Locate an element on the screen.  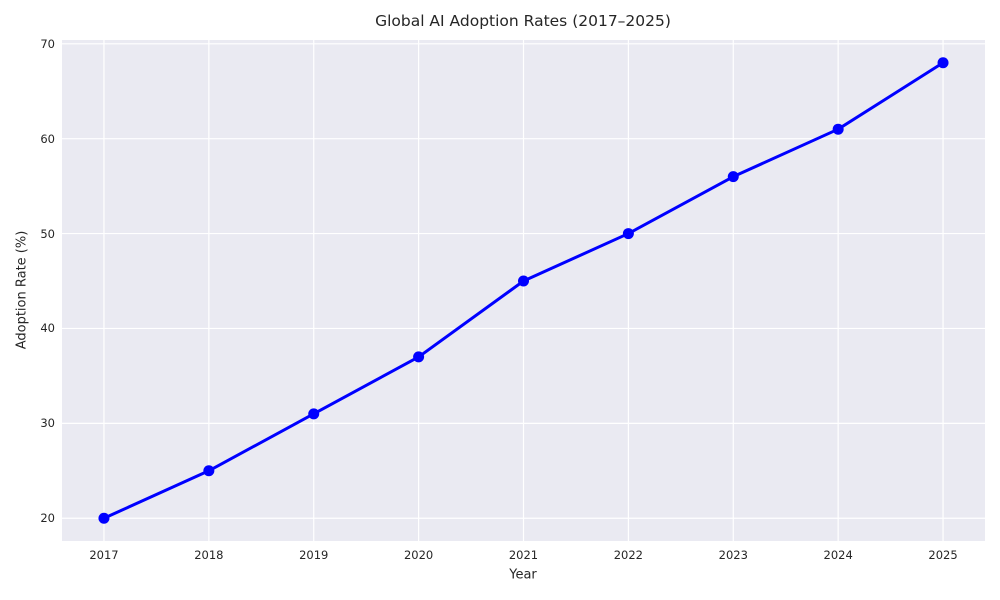
y-tick-label: 60 is located at coordinates (47, 138).